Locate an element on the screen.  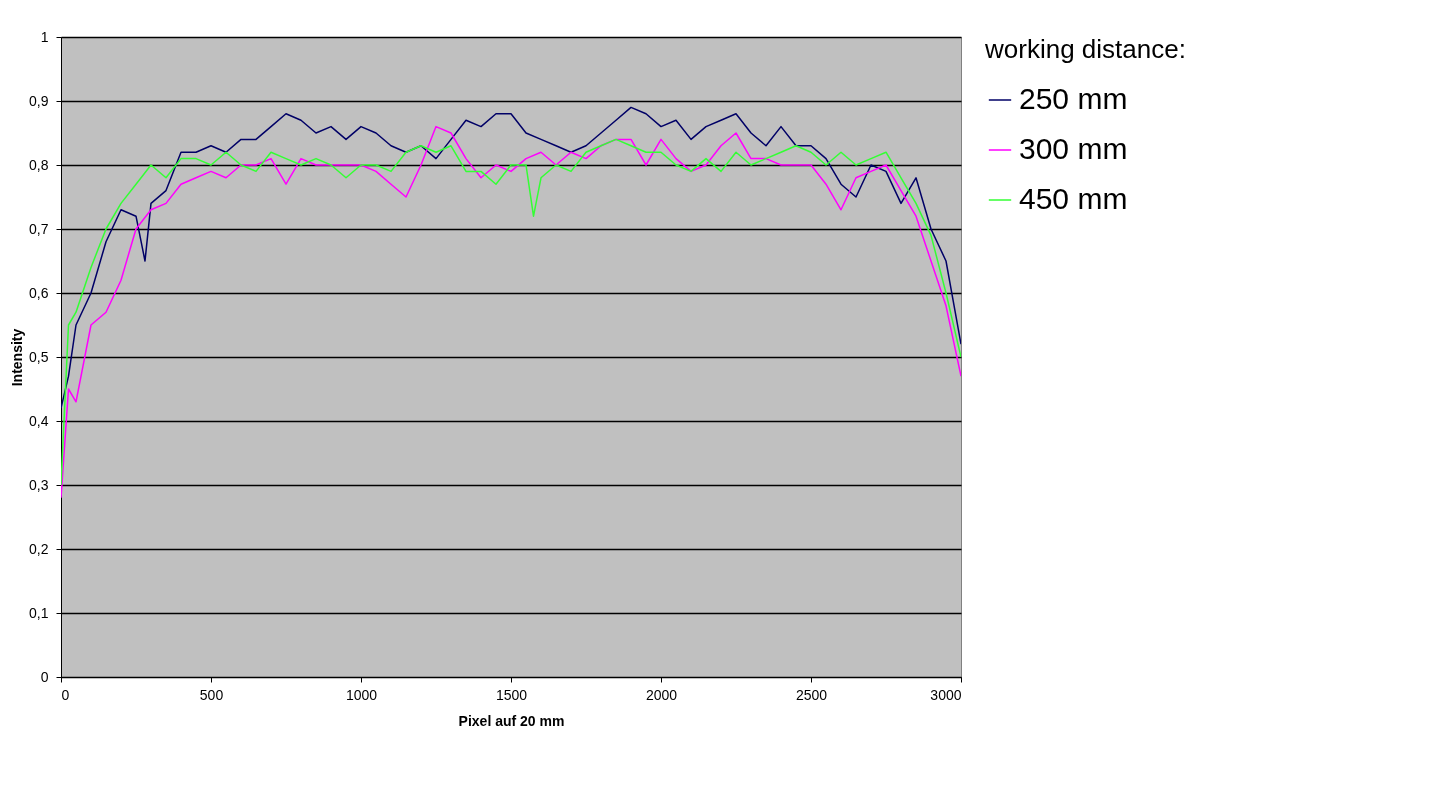
y-tick-label: 0,3 is located at coordinates (39, 484).